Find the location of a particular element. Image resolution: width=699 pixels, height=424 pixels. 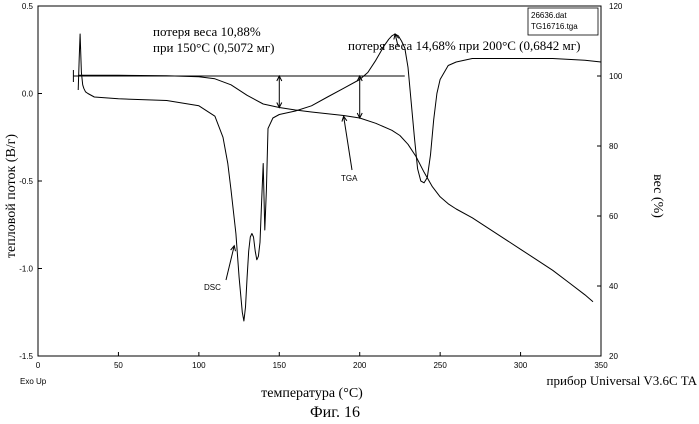

file-name-dat: 26636.dat is located at coordinates (549, 15).